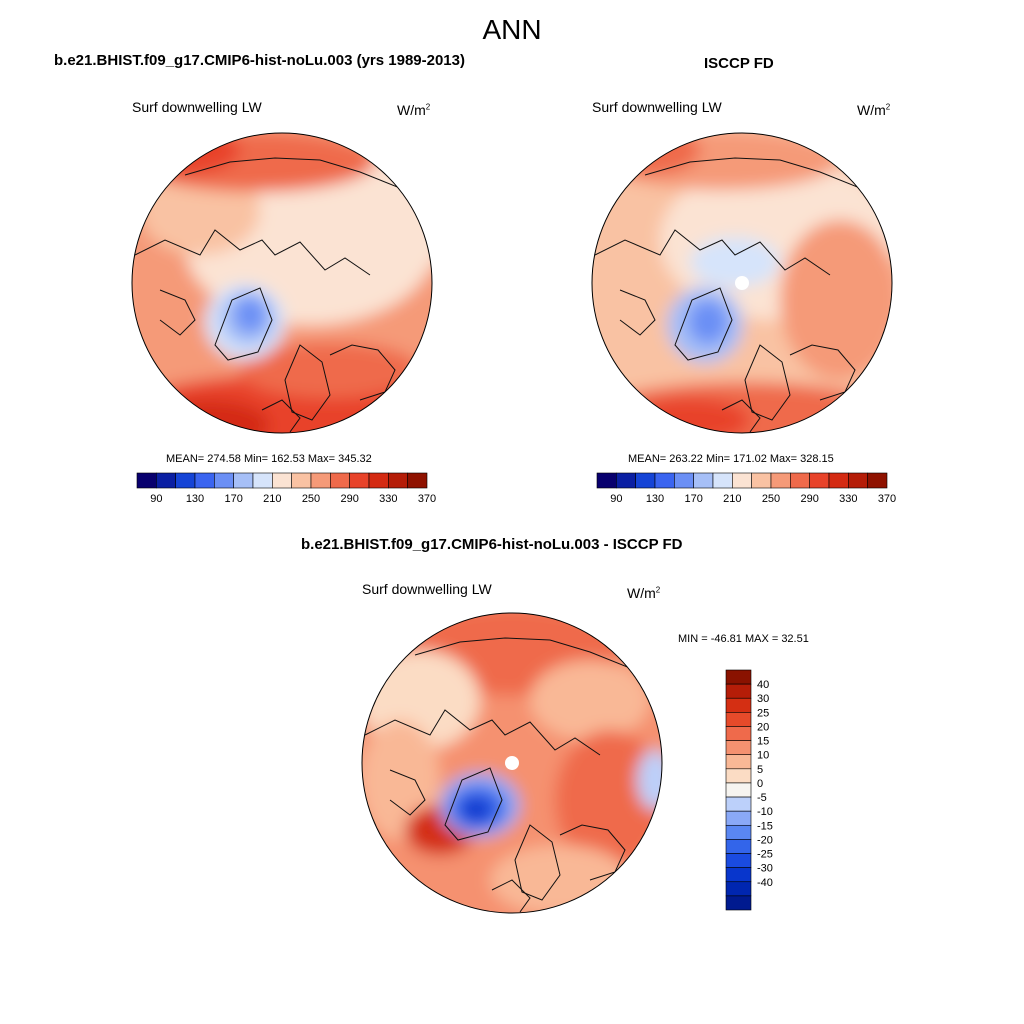  What do you see at coordinates (762, 798) in the screenshot?
I see `colorbar-difference-tick-label: -5` at bounding box center [762, 798].